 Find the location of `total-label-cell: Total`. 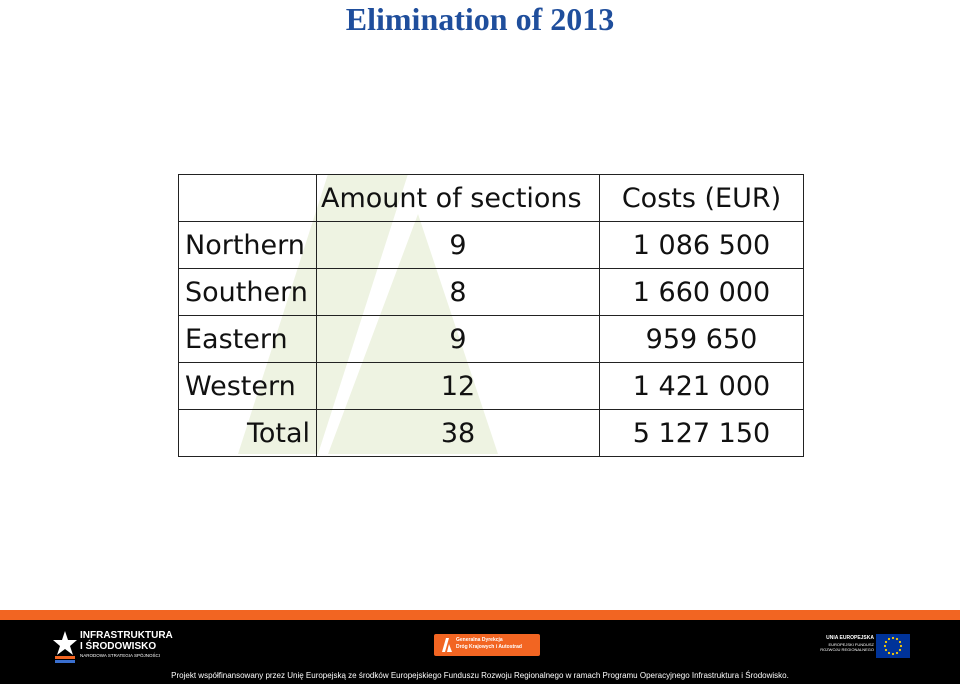

total-label-cell: Total is located at coordinates (247, 433).